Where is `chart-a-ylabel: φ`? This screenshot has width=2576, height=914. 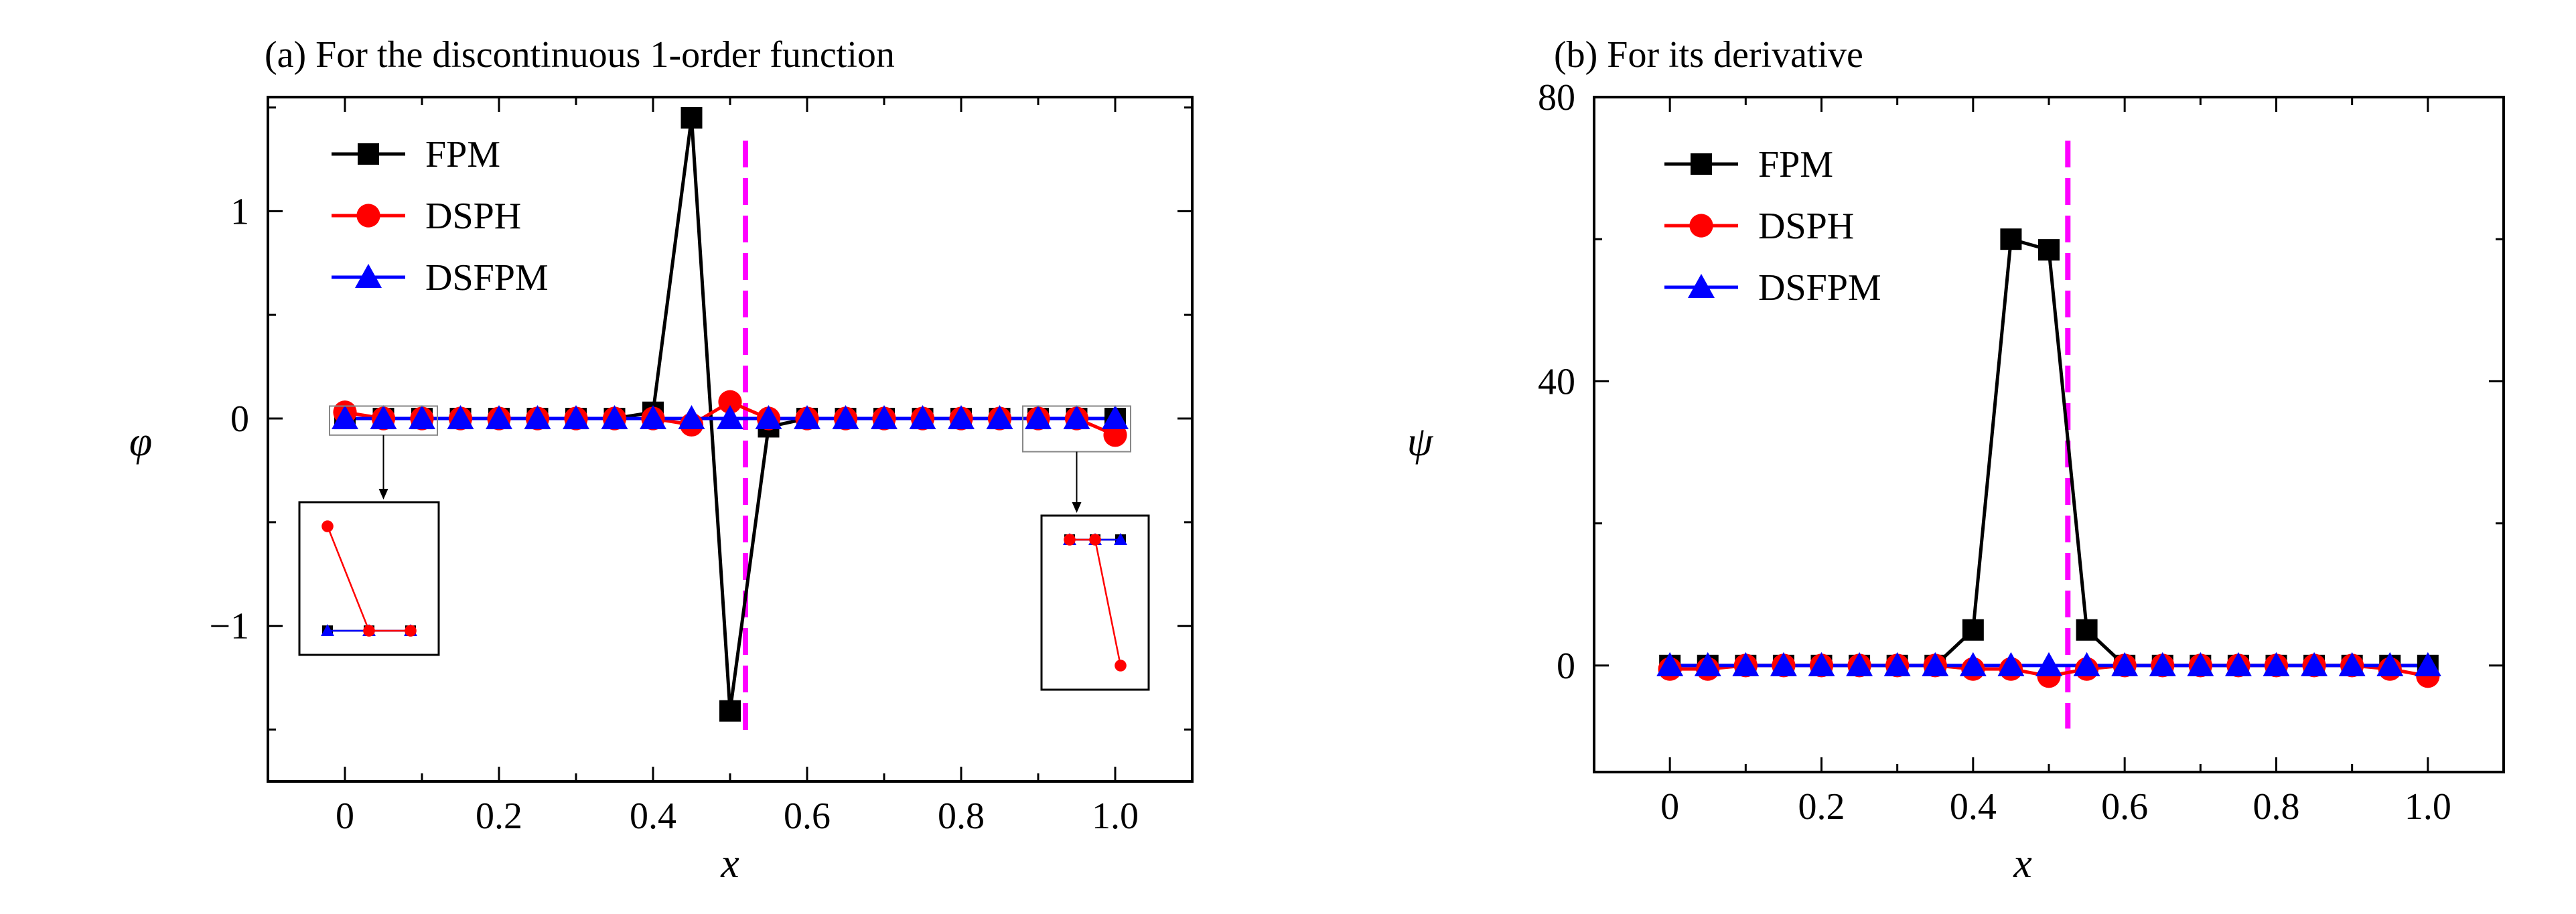
chart-a-ylabel: φ is located at coordinates (140, 442).